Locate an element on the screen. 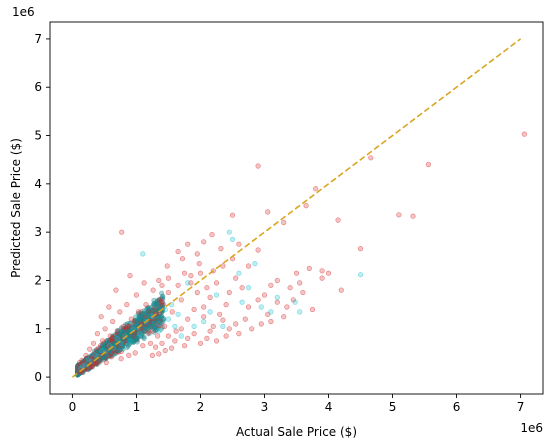 The height and width of the screenshot is (448, 554). x-tick-label: 6 is located at coordinates (457, 407).